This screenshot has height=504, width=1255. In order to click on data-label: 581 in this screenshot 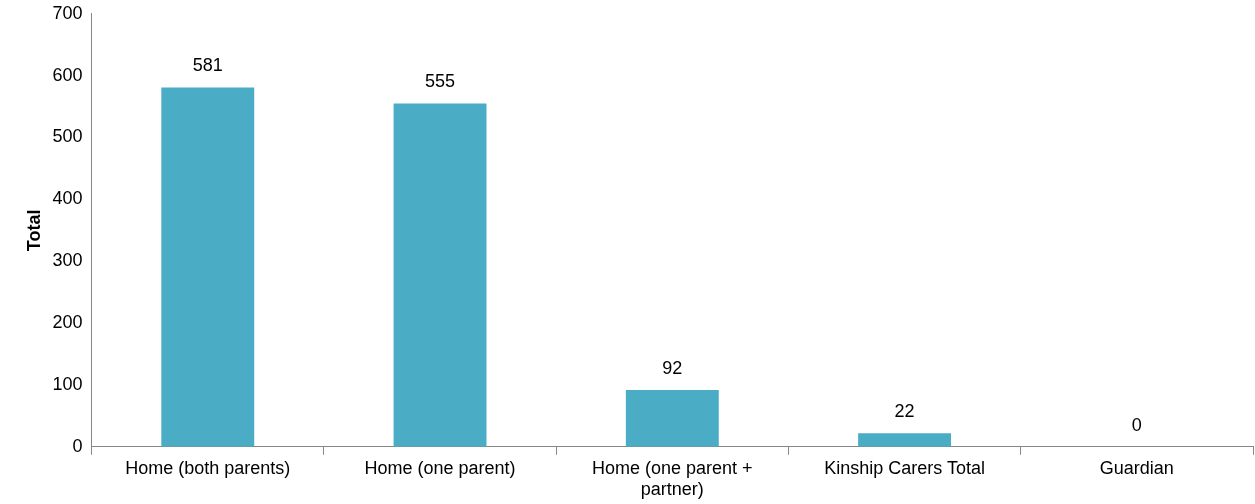, I will do `click(207, 65)`.